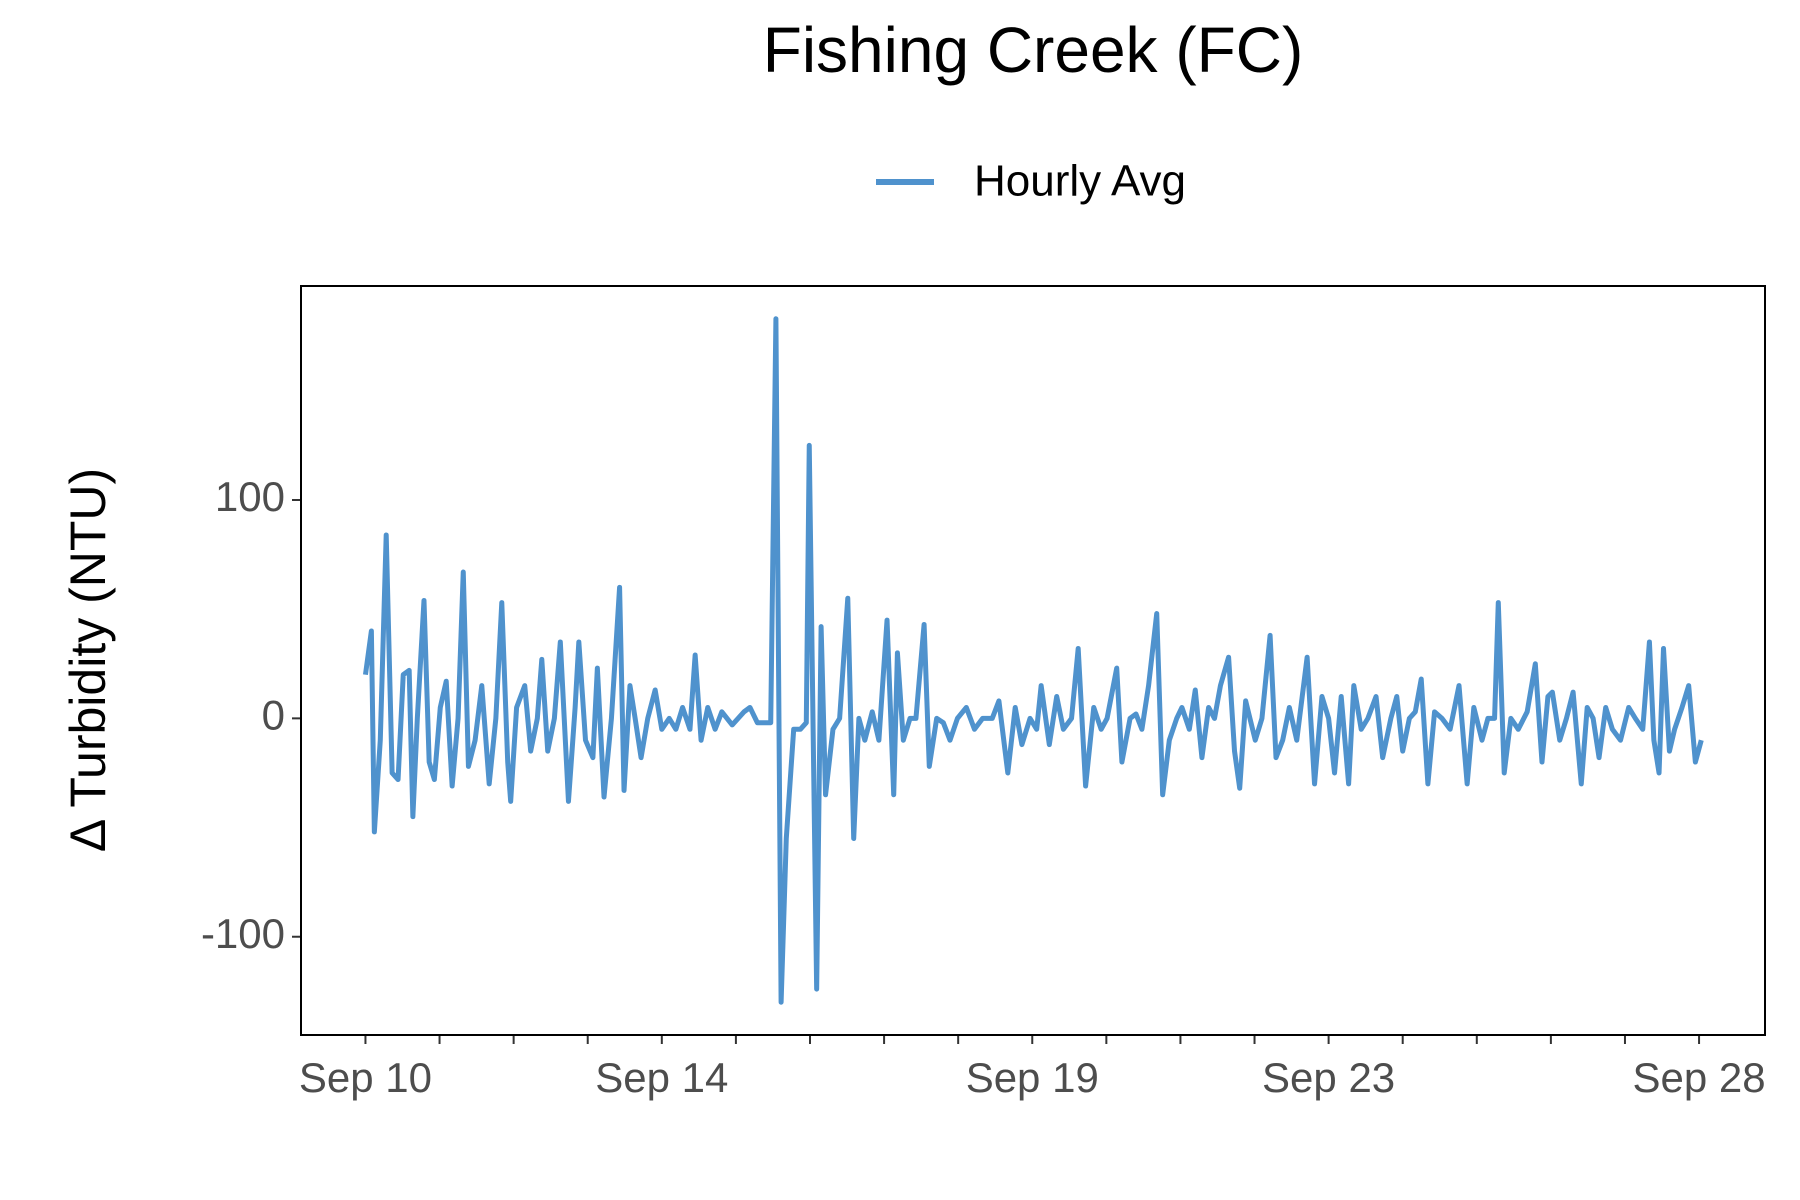  Describe the element at coordinates (273, 714) in the screenshot. I see `y-tick-label: 0` at that location.